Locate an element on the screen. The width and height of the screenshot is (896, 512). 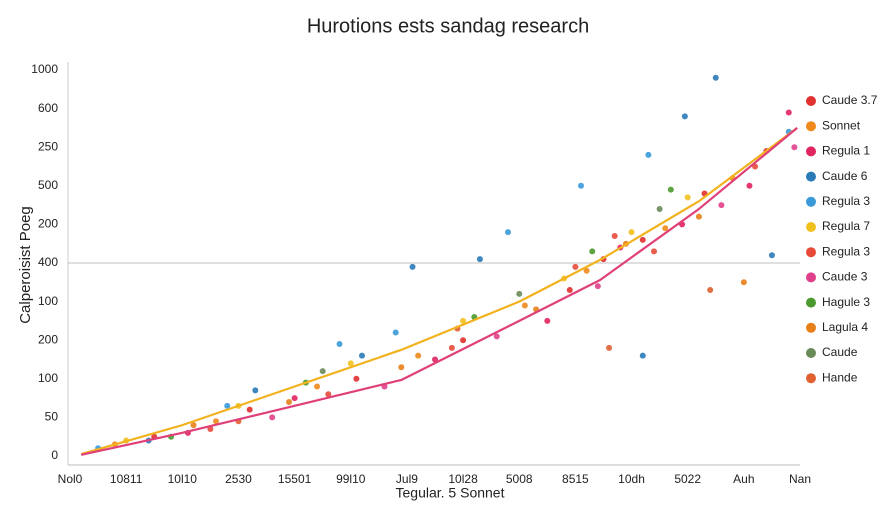
x-tick-label: 2530 is located at coordinates (238, 479).